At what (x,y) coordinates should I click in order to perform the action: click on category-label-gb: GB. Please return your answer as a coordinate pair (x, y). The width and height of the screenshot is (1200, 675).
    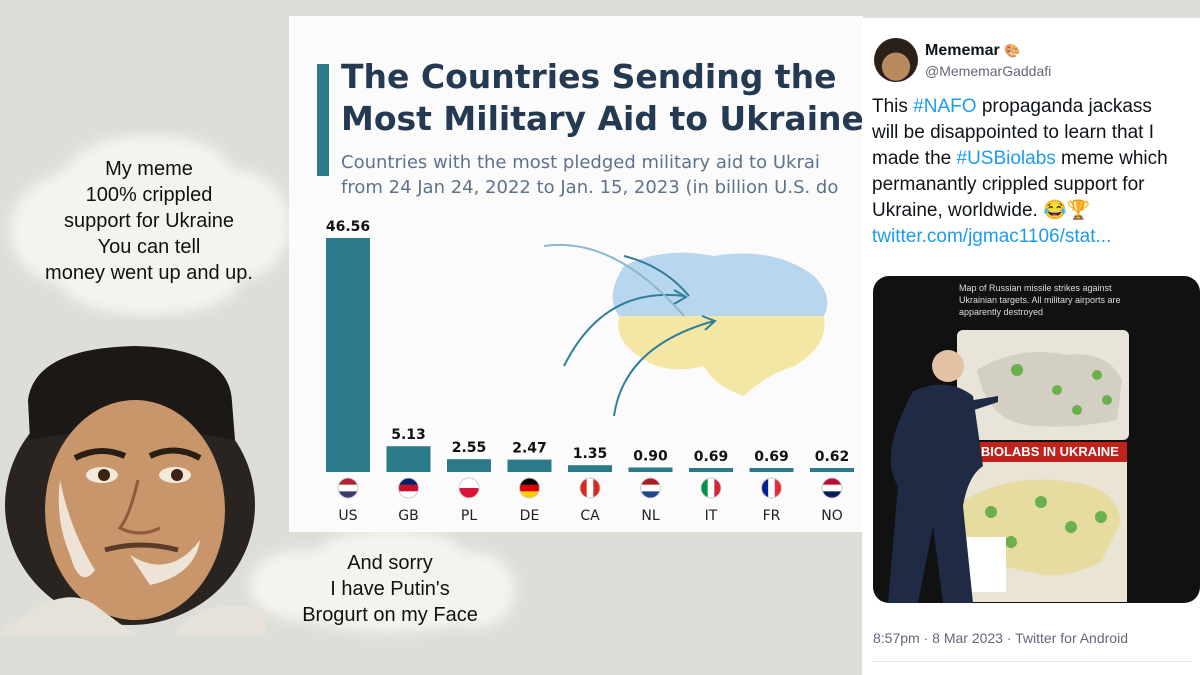
    Looking at the image, I should click on (408, 516).